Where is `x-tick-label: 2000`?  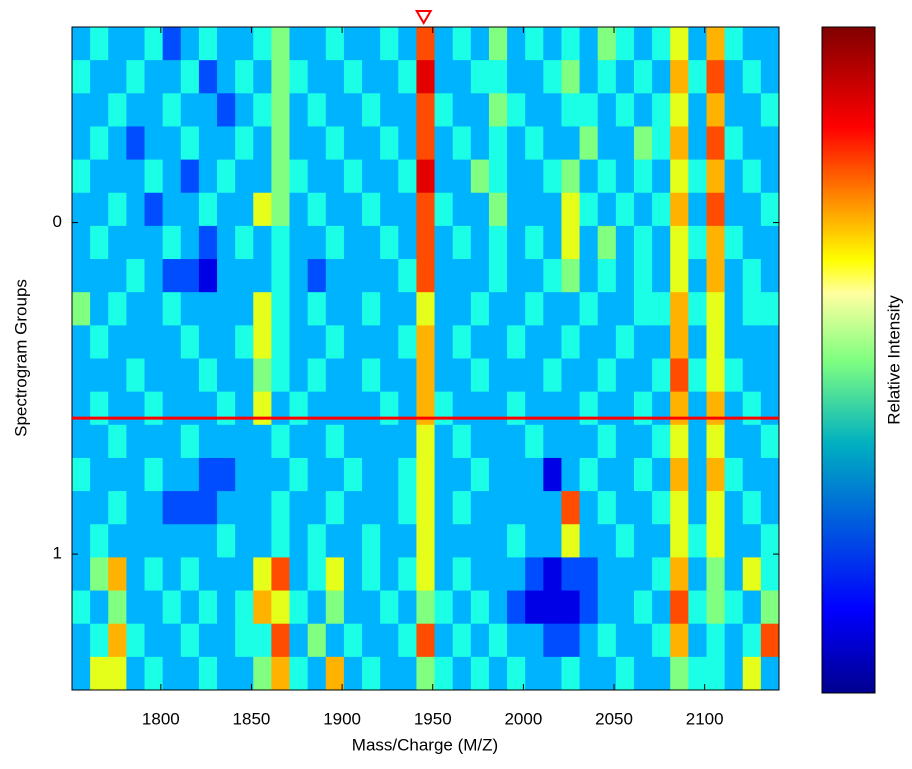
x-tick-label: 2000 is located at coordinates (523, 718).